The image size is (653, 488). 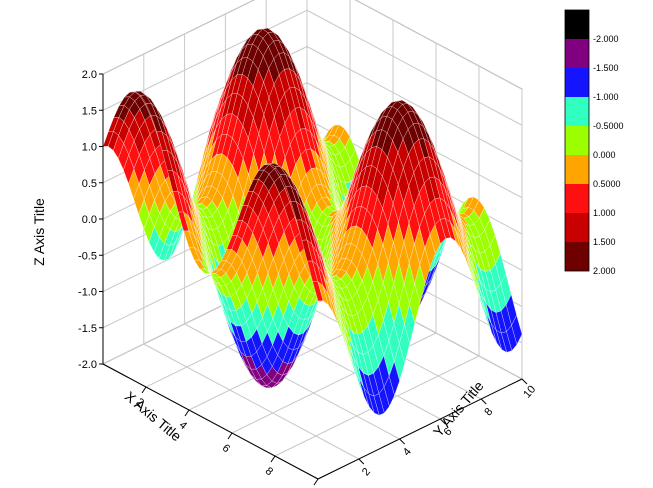 I want to click on legend-label: 0.000, so click(x=604, y=155).